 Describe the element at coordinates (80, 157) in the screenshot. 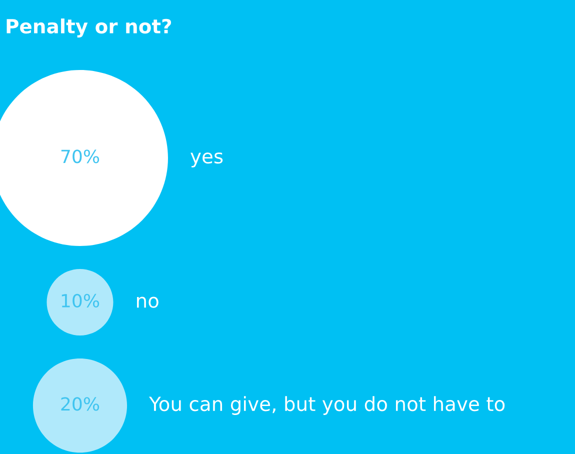

I see `data-label: 70%` at that location.